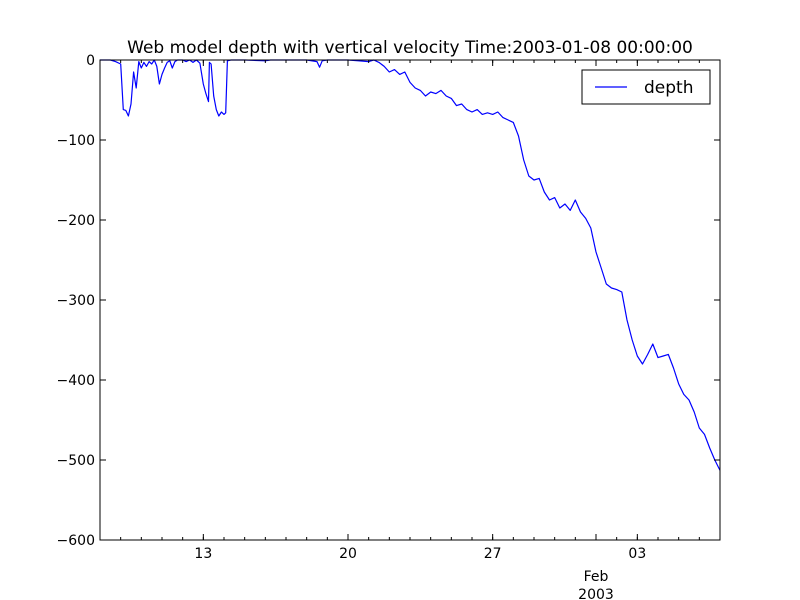  I want to click on x-tick-label: Feb, so click(596, 577).